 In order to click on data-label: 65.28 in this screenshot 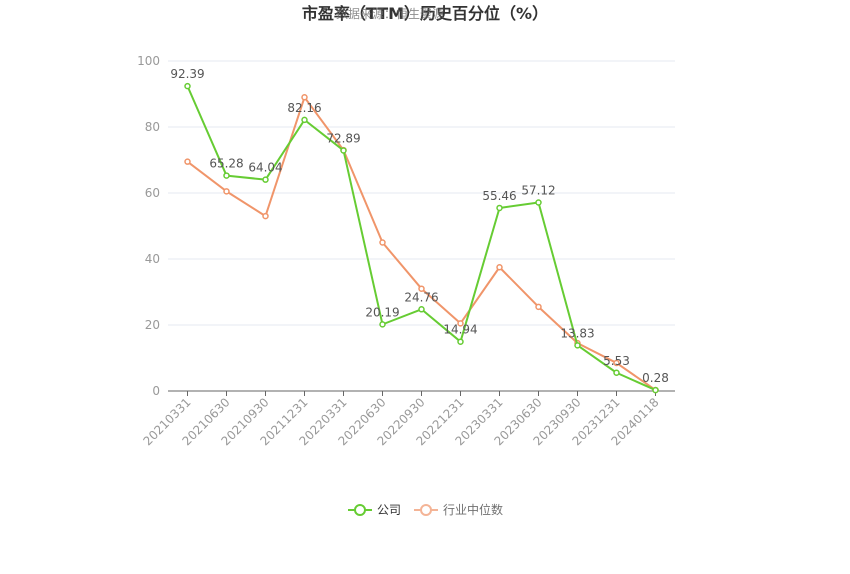, I will do `click(226, 164)`.